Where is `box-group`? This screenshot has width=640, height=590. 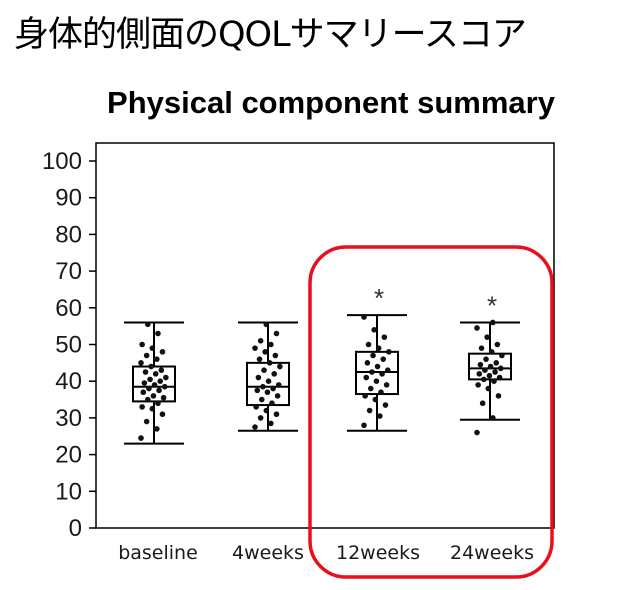
box-group is located at coordinates (268, 376).